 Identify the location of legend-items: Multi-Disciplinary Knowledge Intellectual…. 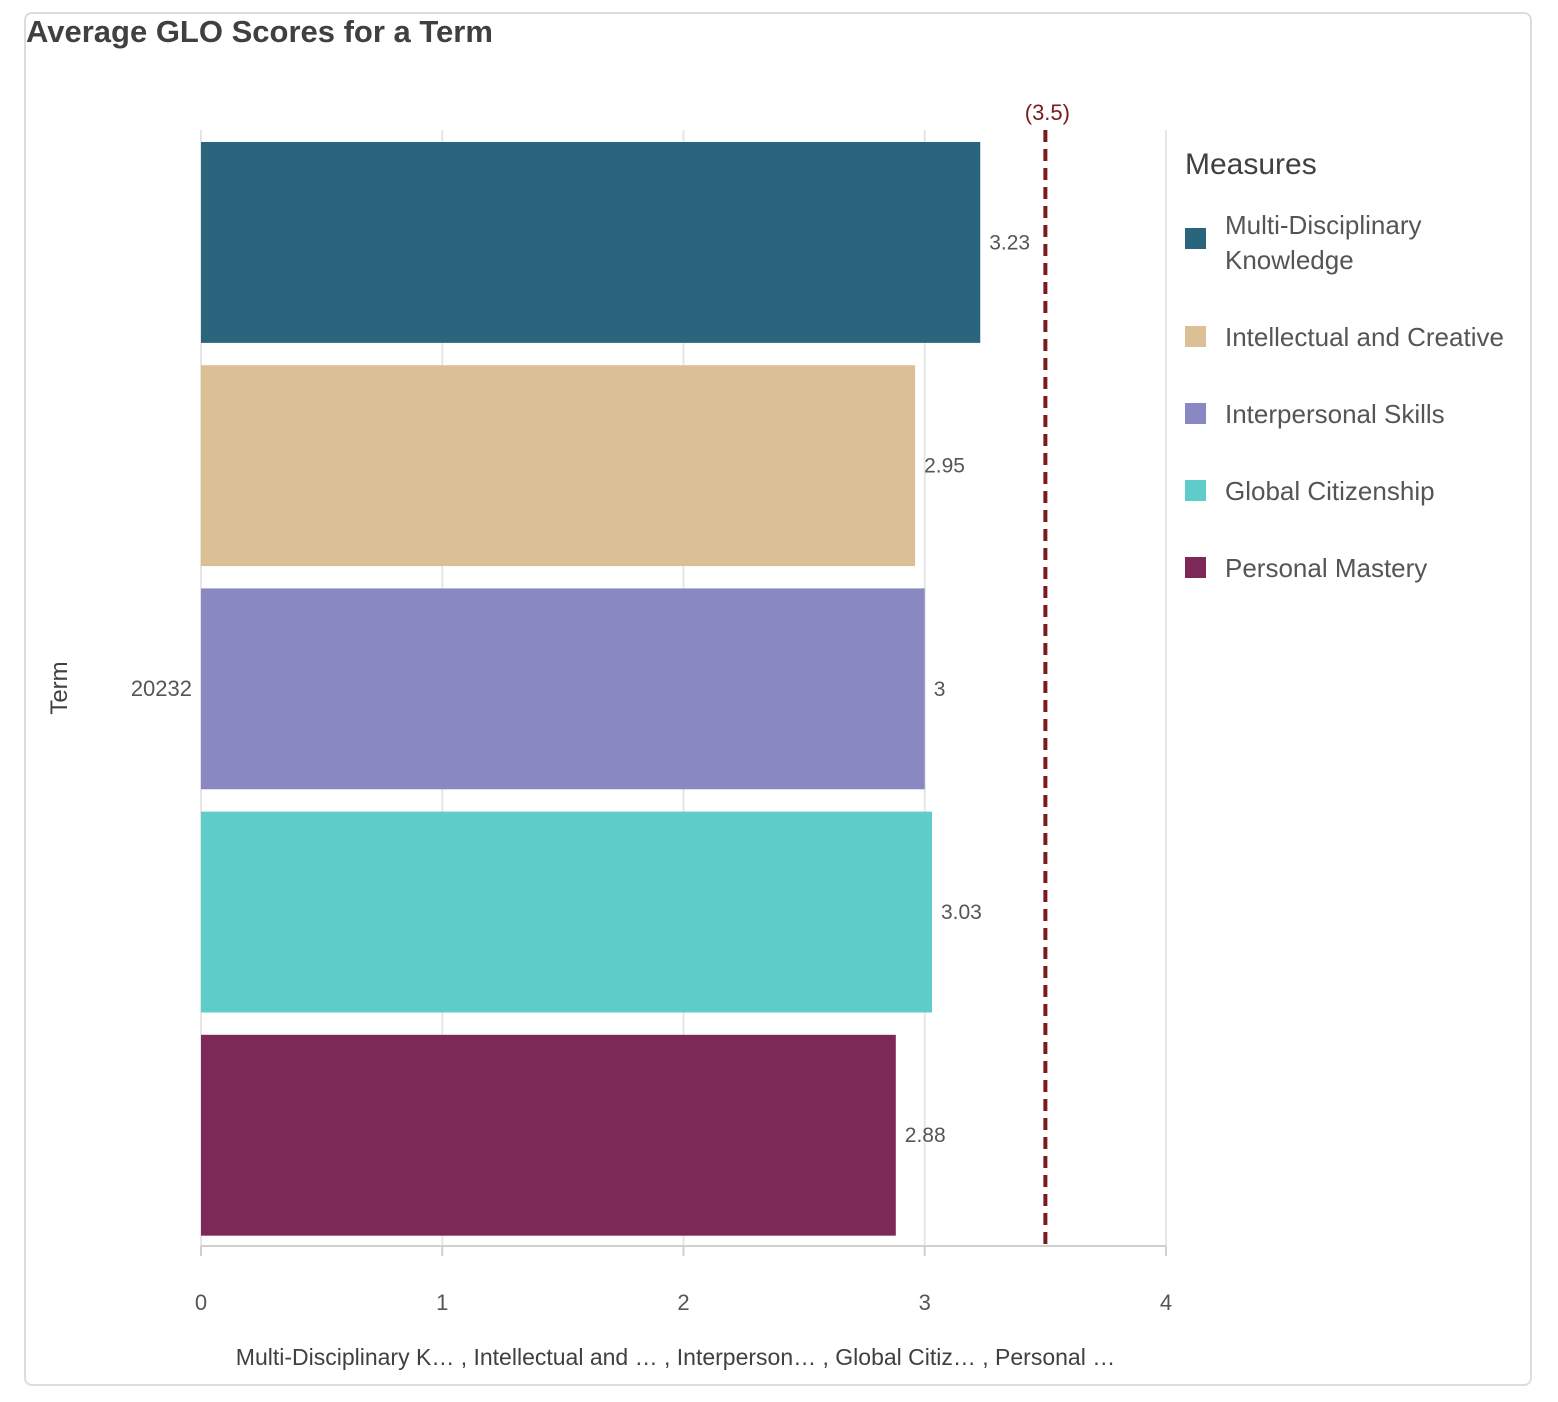
(1360, 397).